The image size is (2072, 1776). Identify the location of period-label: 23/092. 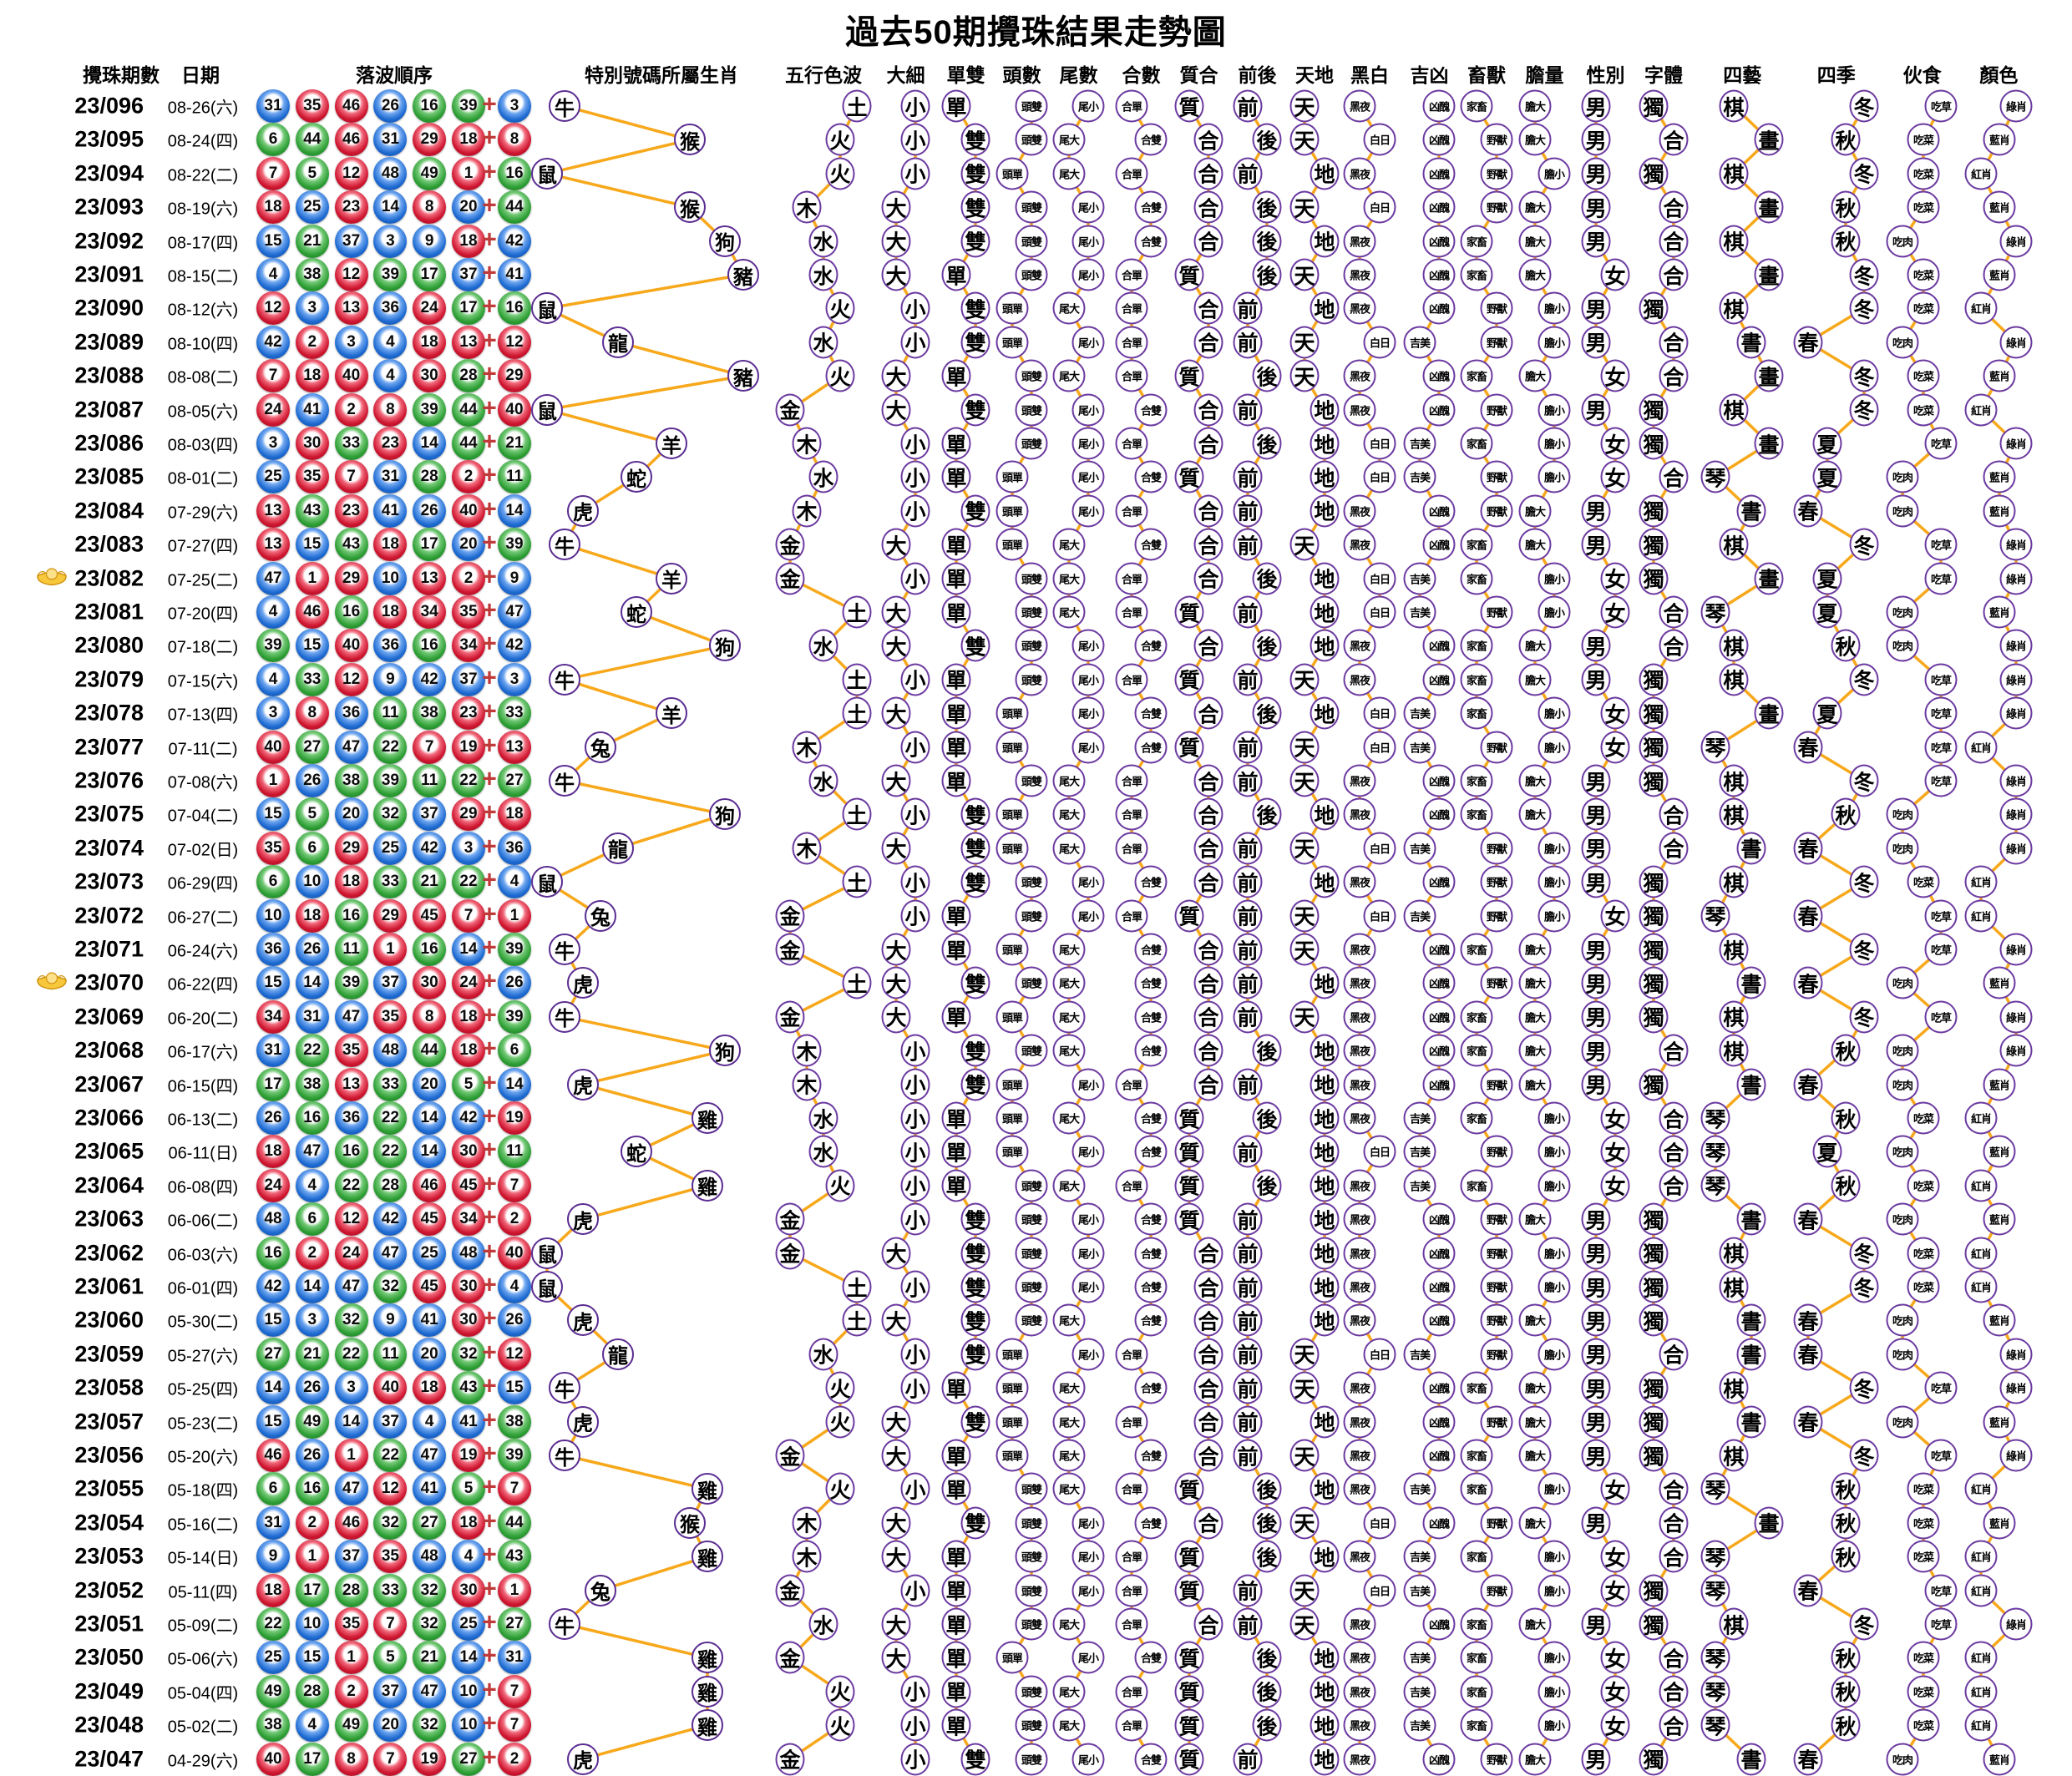
(109, 241).